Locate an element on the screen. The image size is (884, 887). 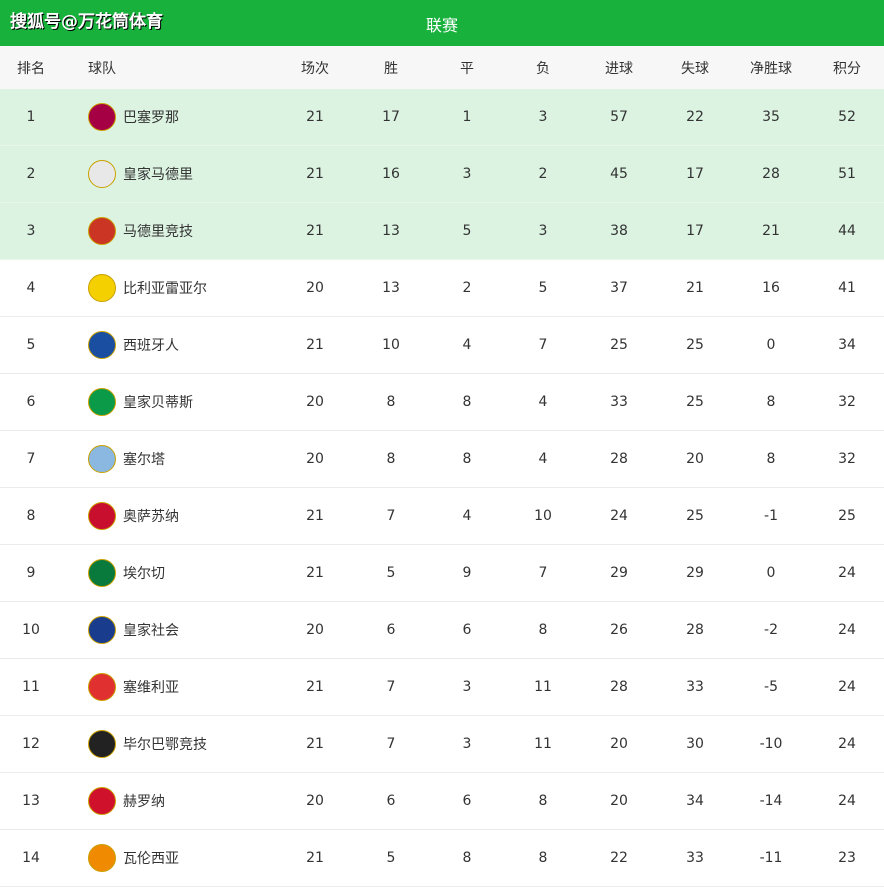
table-row: 5 西班牙人 21 10 4 7 25 25 0 34 is located at coordinates (442, 345).